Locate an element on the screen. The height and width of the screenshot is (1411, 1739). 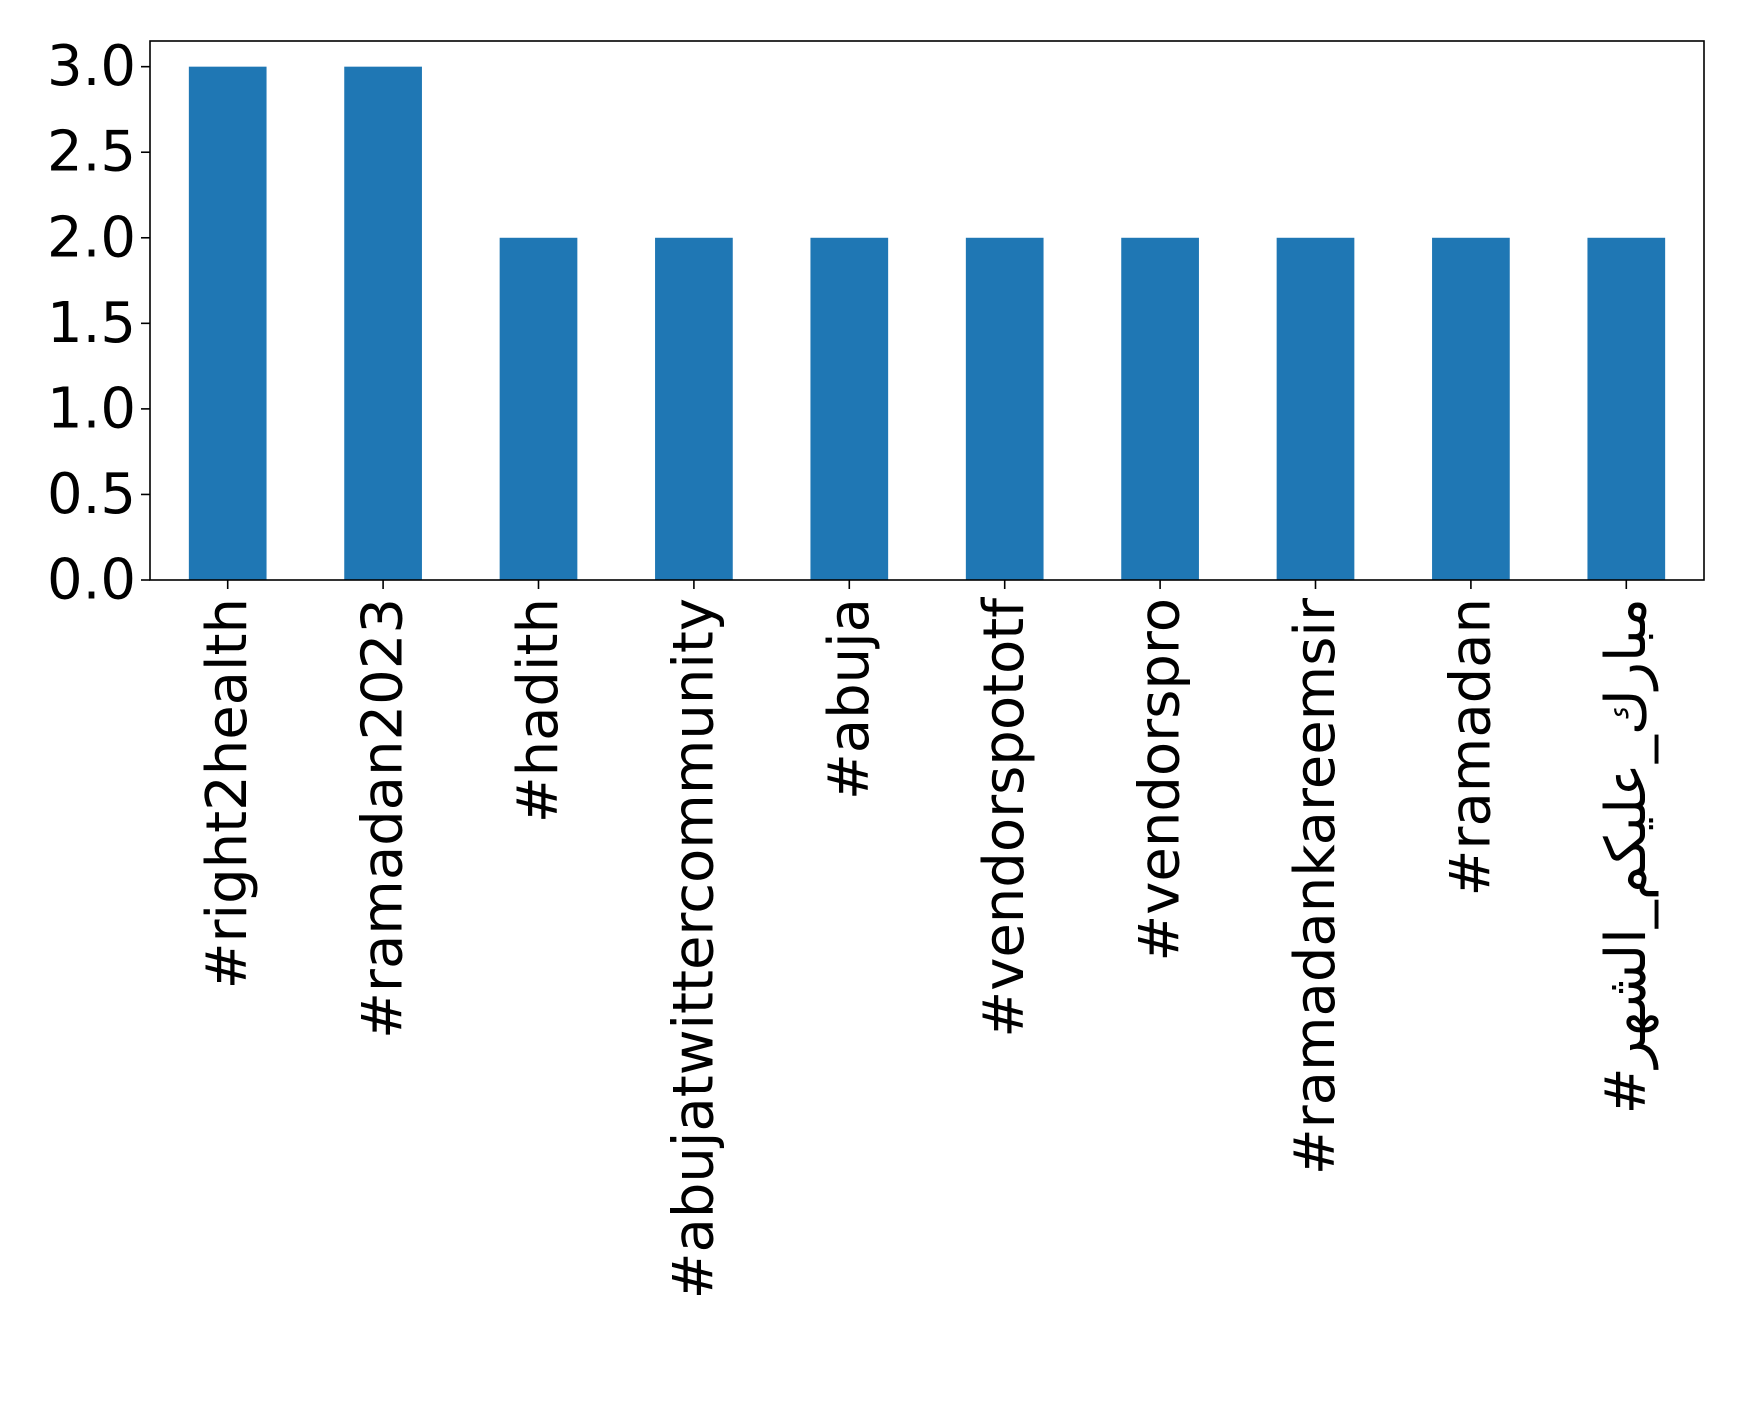
x-tick-label-4: #abuja is located at coordinates (849, 699).